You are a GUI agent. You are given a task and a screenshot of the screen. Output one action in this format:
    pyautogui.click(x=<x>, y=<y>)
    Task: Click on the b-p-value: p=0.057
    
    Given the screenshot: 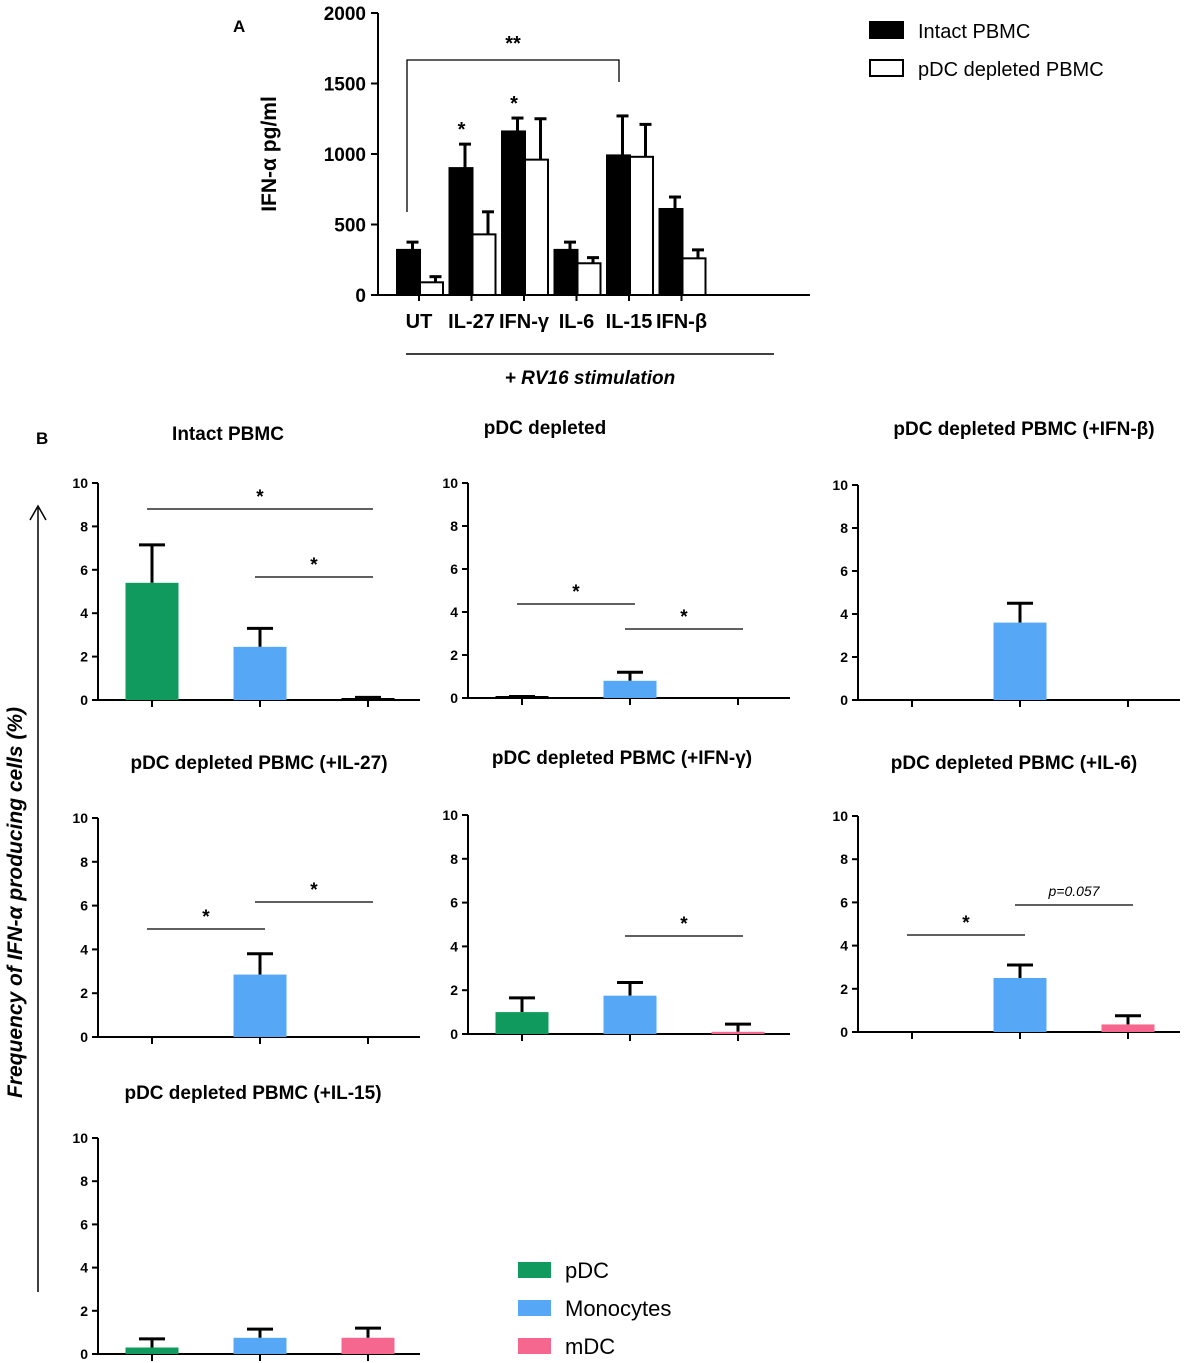 What is the action you would take?
    pyautogui.click(x=1074, y=891)
    